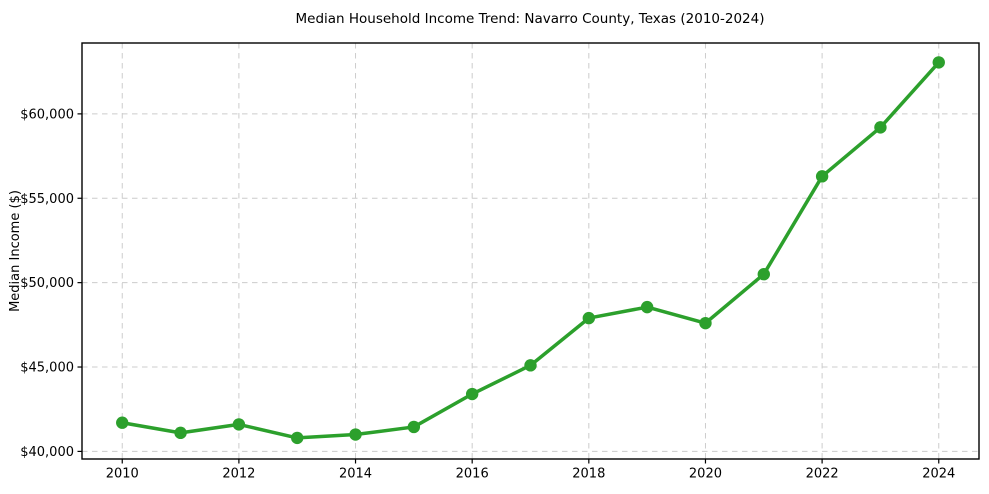 This screenshot has height=494, width=989. Describe the element at coordinates (47, 368) in the screenshot. I see `y-tick-label-45000: $45,000` at that location.